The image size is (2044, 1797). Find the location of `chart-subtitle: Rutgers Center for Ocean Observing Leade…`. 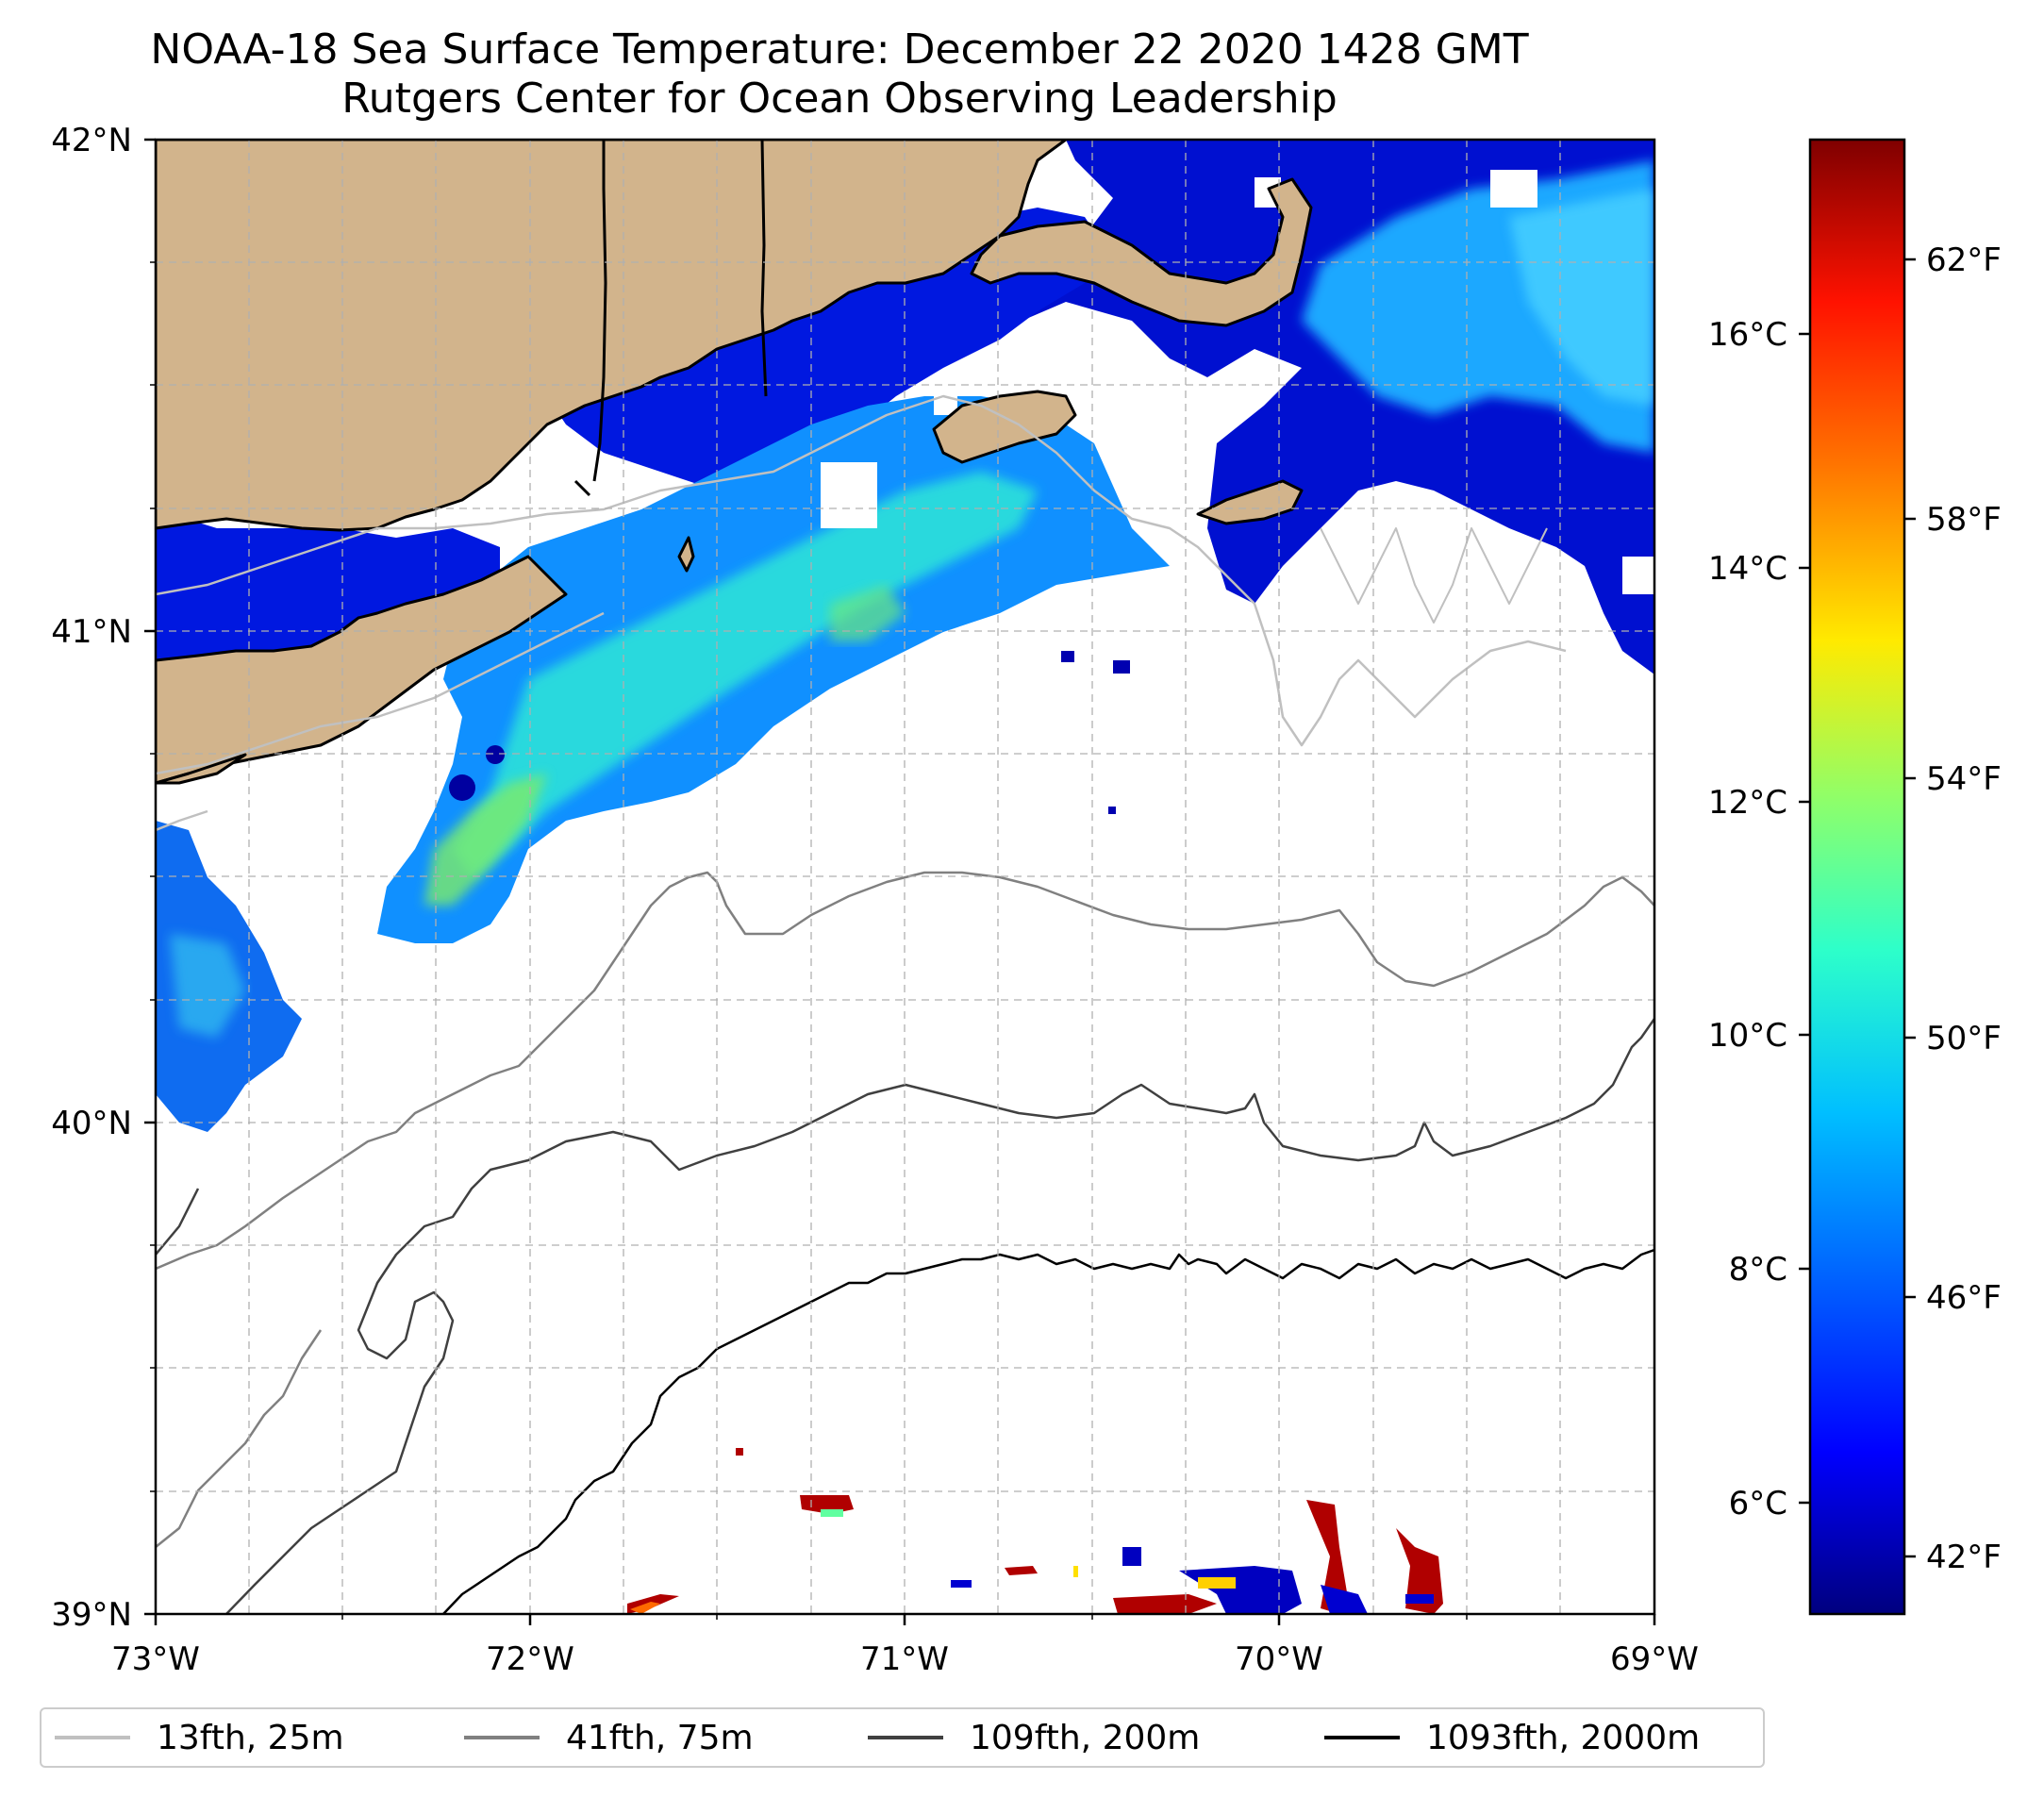

chart-subtitle: Rutgers Center for Ocean Observing Leade… is located at coordinates (840, 99).